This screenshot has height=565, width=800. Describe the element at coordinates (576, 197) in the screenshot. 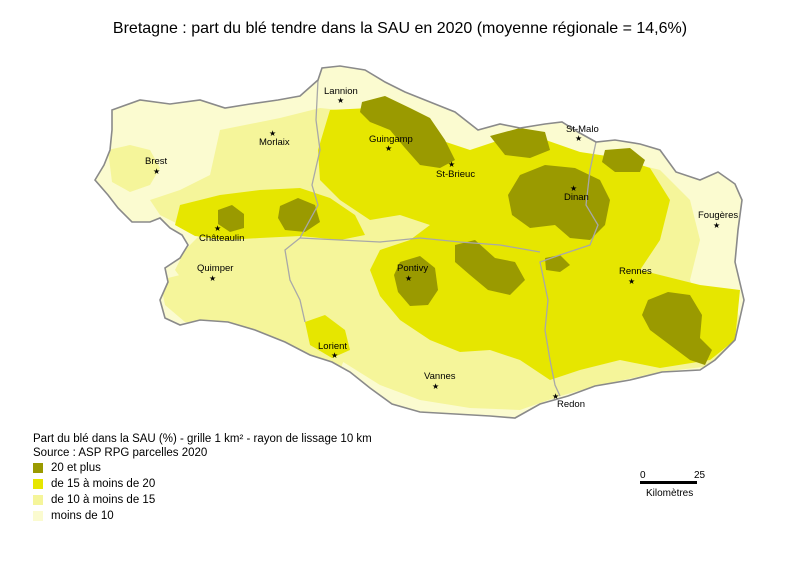

I see `city-label: Dinan` at that location.